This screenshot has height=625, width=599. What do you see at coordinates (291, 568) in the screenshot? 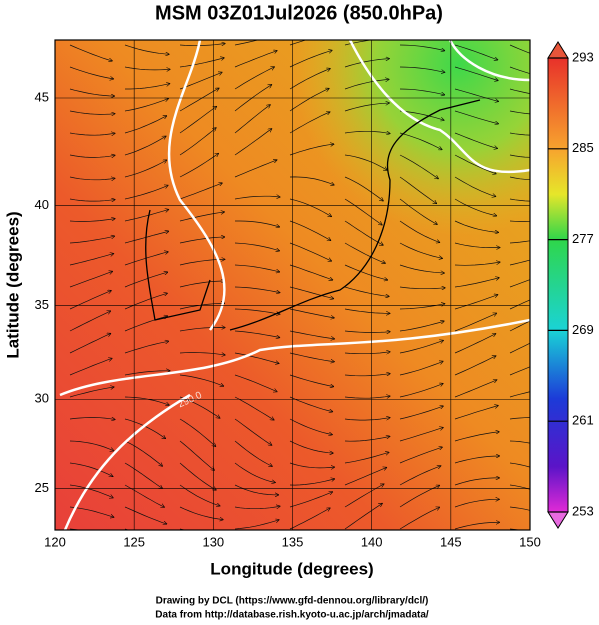
I see `x-axis-label: Longitude (degrees)` at bounding box center [291, 568].